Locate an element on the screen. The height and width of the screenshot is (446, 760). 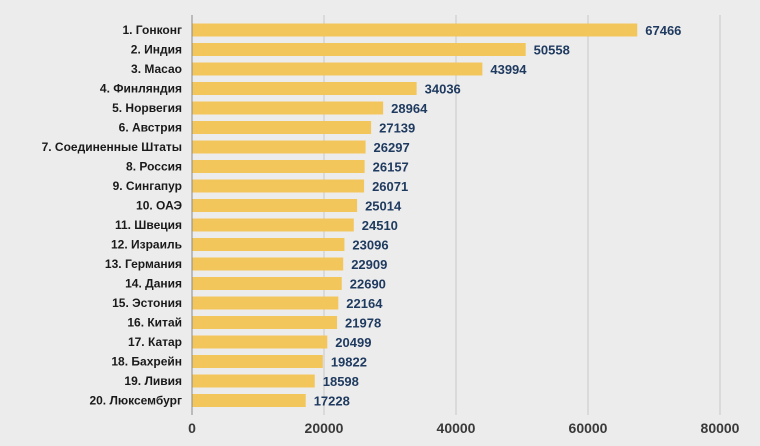
value-label-19: 18598 is located at coordinates (341, 381).